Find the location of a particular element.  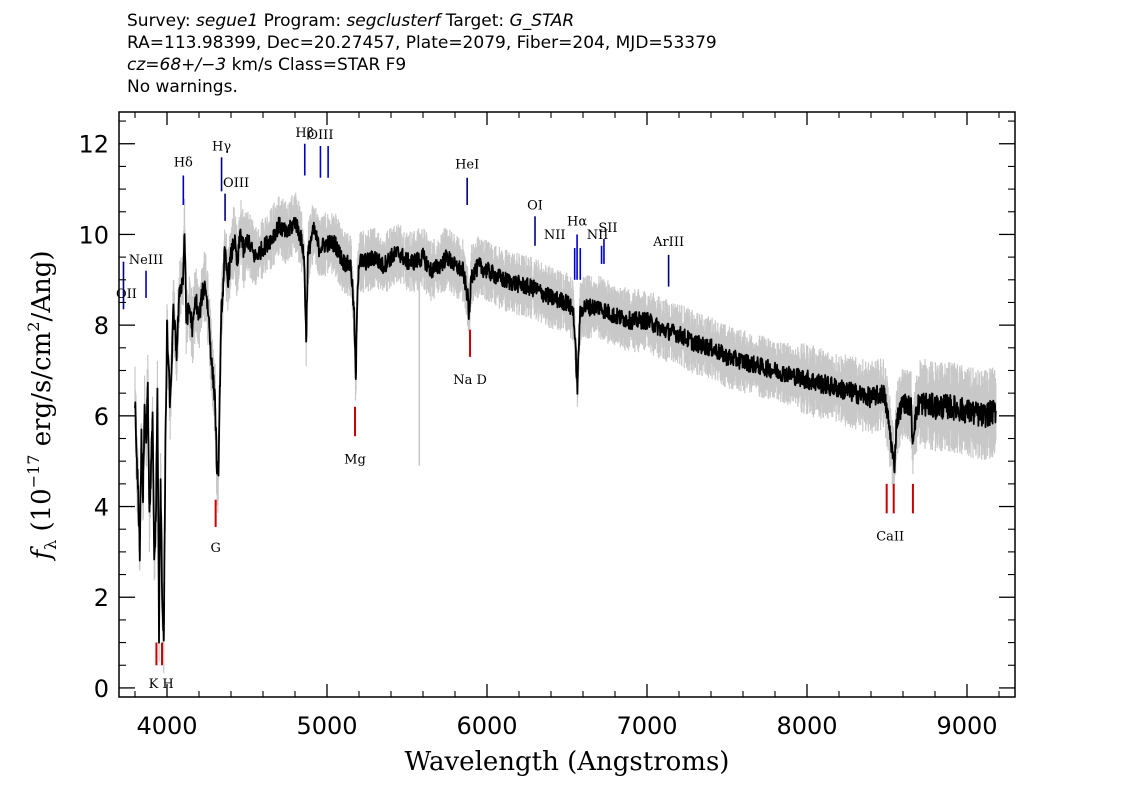

y-axis-label-exp1: −17 is located at coordinates (33, 472).